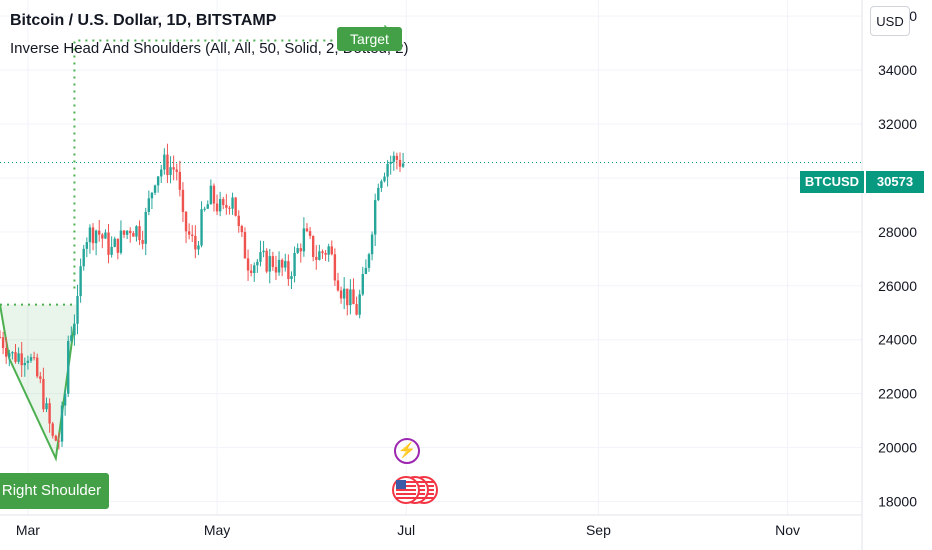 This screenshot has height=550, width=932. I want to click on y-tick-label: 20000, so click(897, 448).